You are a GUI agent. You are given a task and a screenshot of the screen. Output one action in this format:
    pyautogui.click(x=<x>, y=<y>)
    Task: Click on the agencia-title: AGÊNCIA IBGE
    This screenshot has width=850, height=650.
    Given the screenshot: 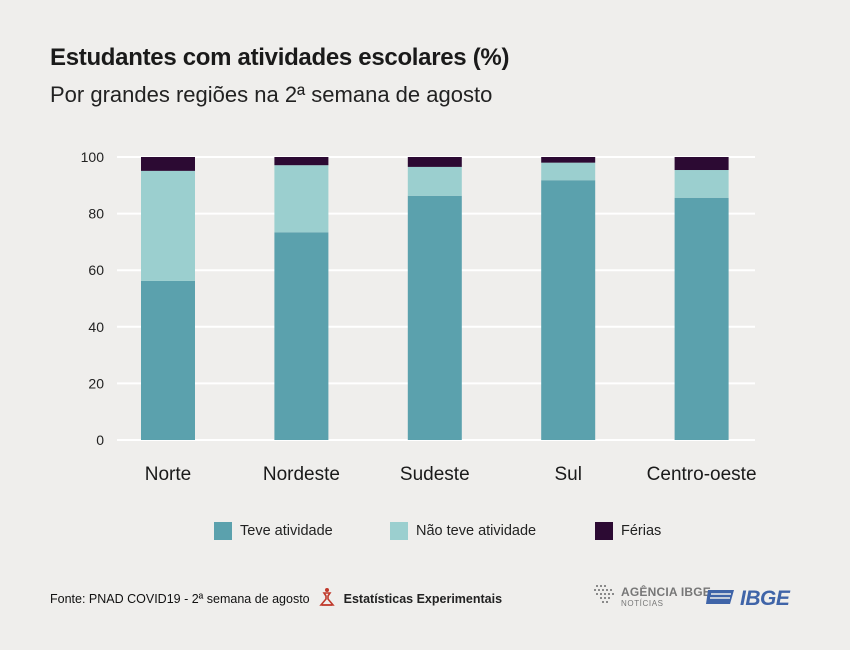 What is the action you would take?
    pyautogui.click(x=666, y=591)
    